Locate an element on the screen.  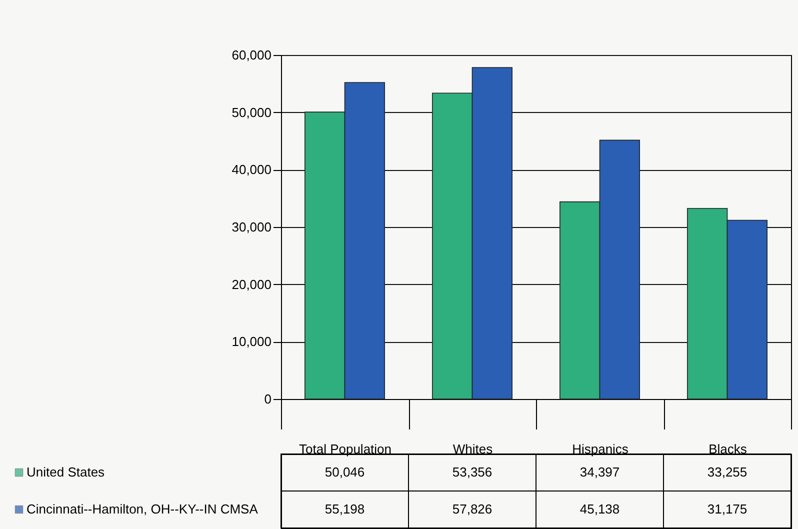
x-tick-label: Total Population is located at coordinates (345, 449).